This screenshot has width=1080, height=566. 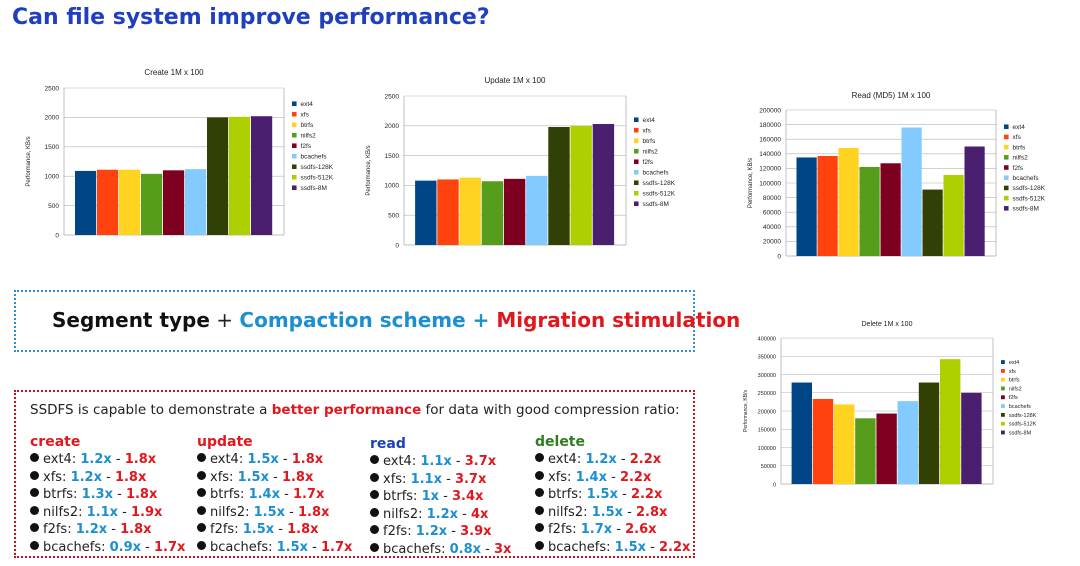 I want to click on y-tick-label: 140000, so click(x=770, y=154).